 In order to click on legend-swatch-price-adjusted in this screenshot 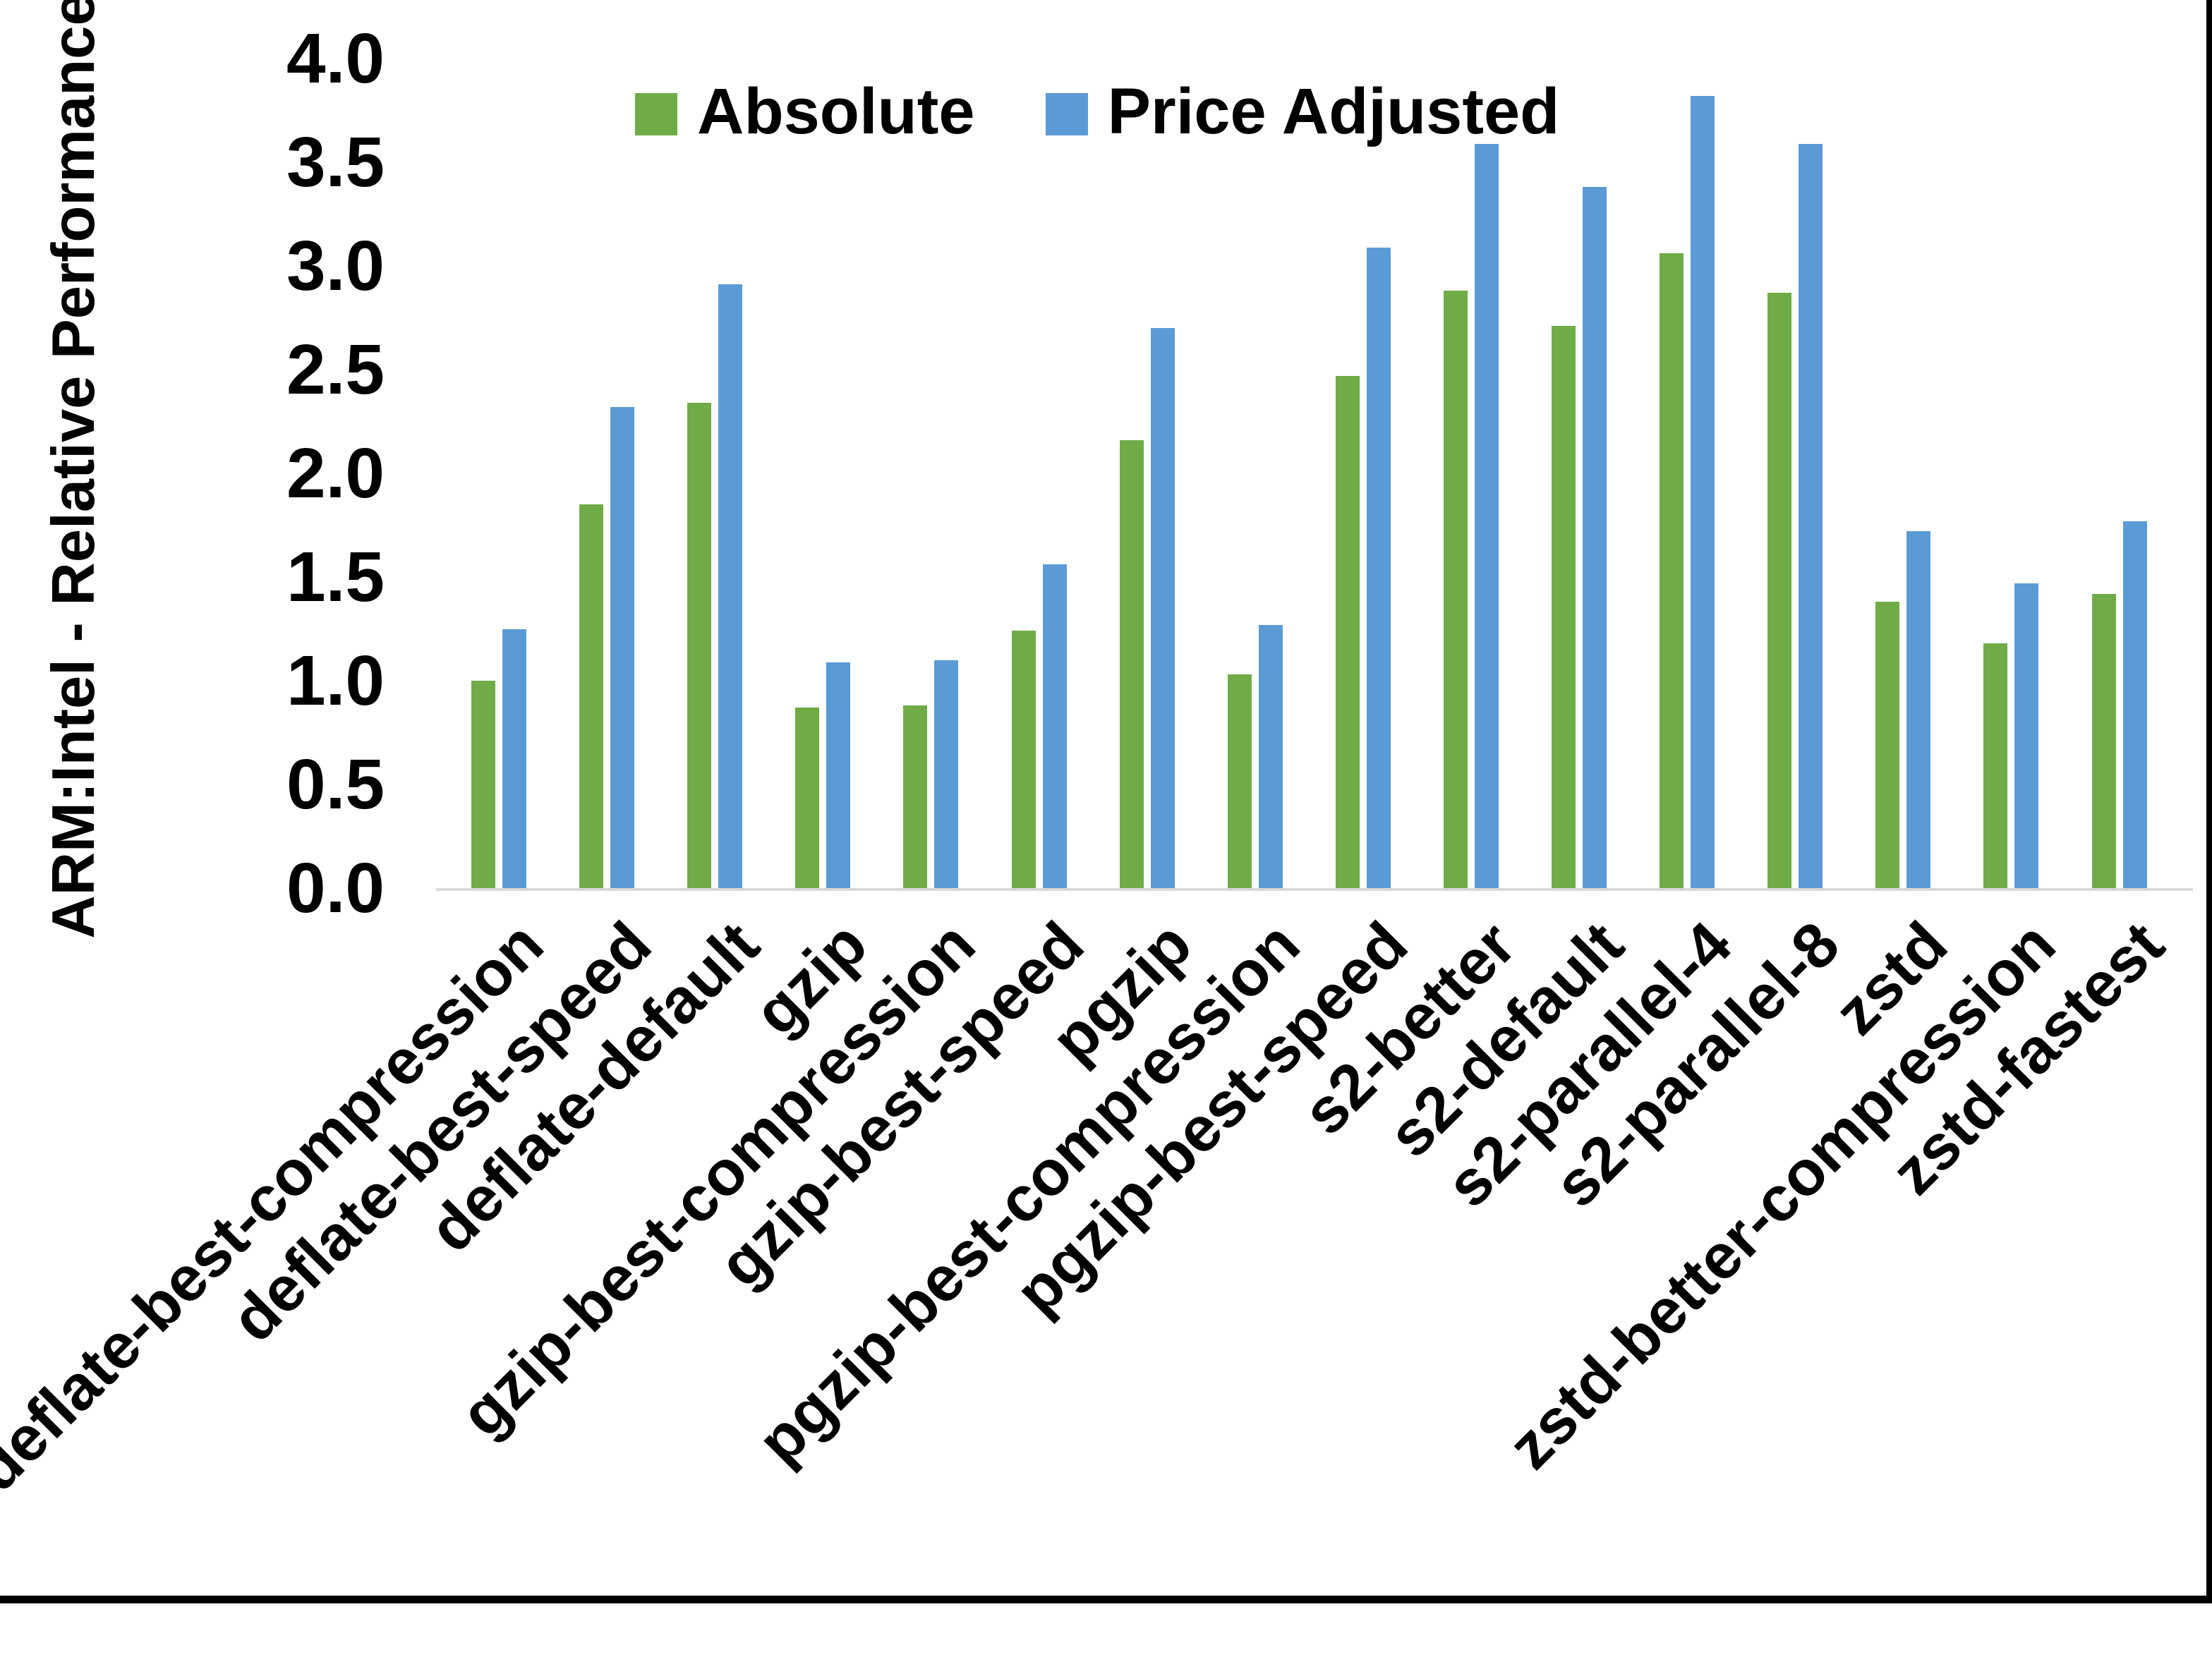, I will do `click(1066, 114)`.